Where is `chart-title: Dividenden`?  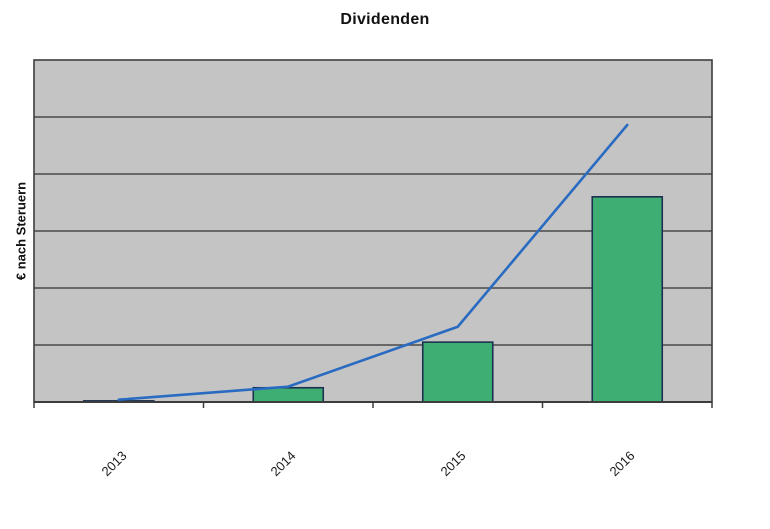
chart-title: Dividenden is located at coordinates (385, 19).